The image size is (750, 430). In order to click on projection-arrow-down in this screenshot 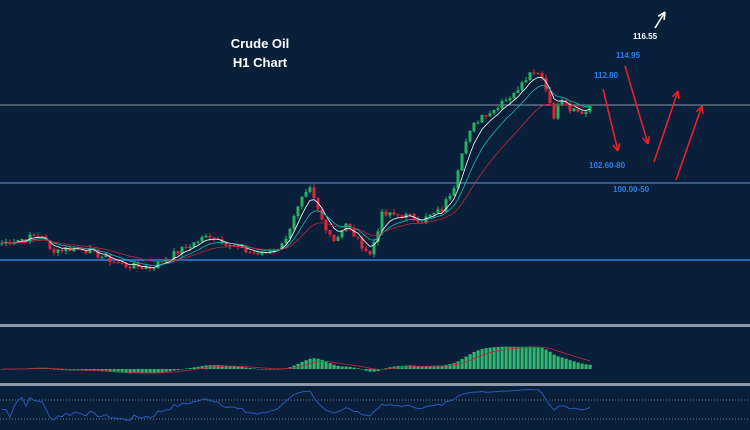, I will do `click(610, 120)`.